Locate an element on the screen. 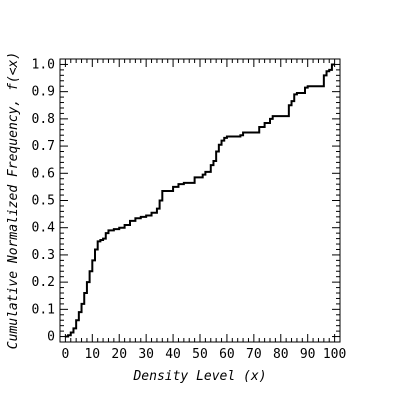 Image resolution: width=400 pixels, height=400 pixels. y-tick-label: 0.7 is located at coordinates (43, 146).